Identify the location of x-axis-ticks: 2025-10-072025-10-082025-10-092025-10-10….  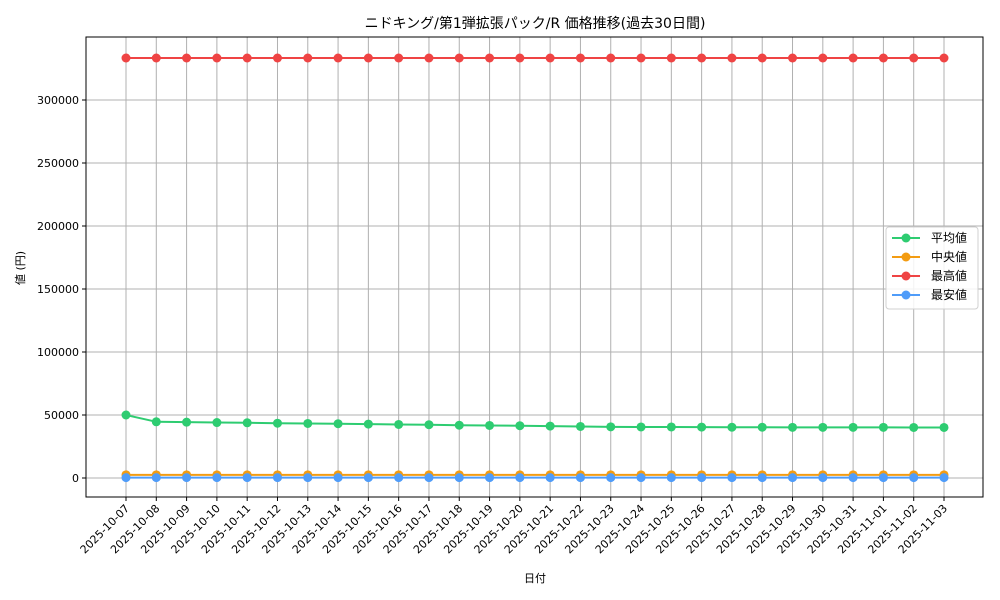
(514, 526).